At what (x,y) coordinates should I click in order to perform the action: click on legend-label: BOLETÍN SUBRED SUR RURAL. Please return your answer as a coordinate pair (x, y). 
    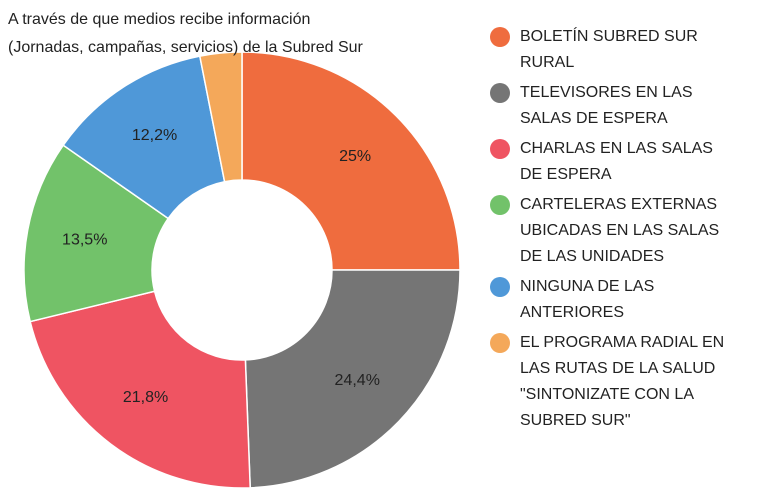
    Looking at the image, I should click on (609, 49).